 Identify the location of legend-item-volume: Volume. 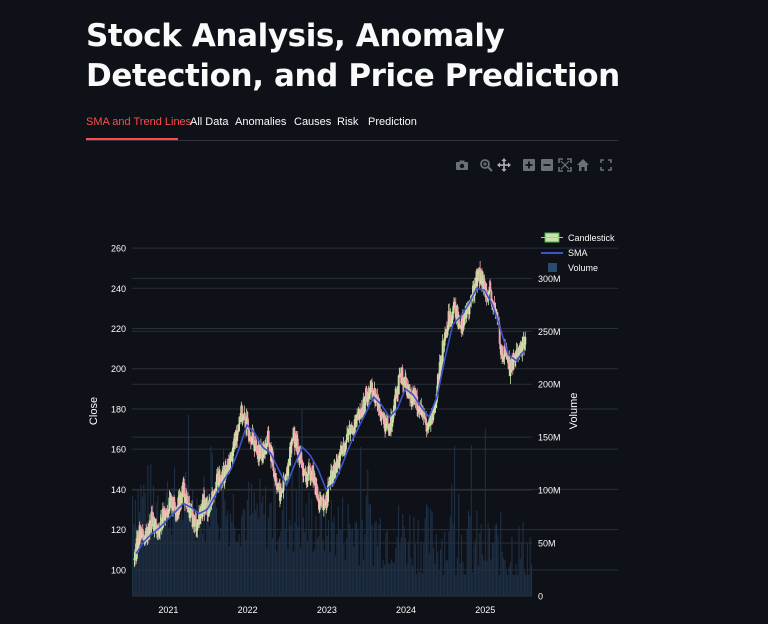
(573, 268).